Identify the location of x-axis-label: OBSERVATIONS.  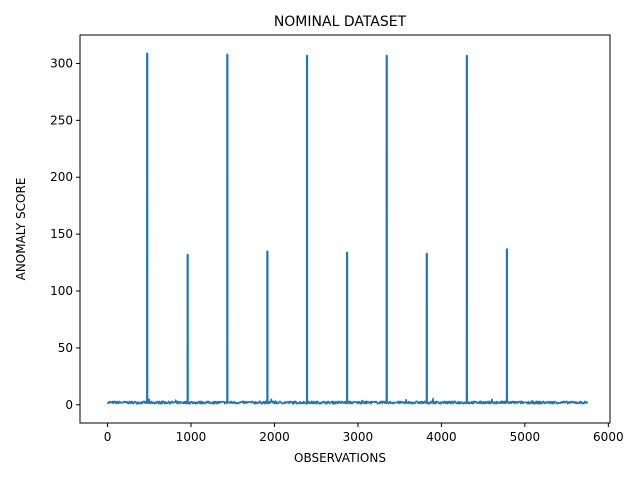
(340, 458).